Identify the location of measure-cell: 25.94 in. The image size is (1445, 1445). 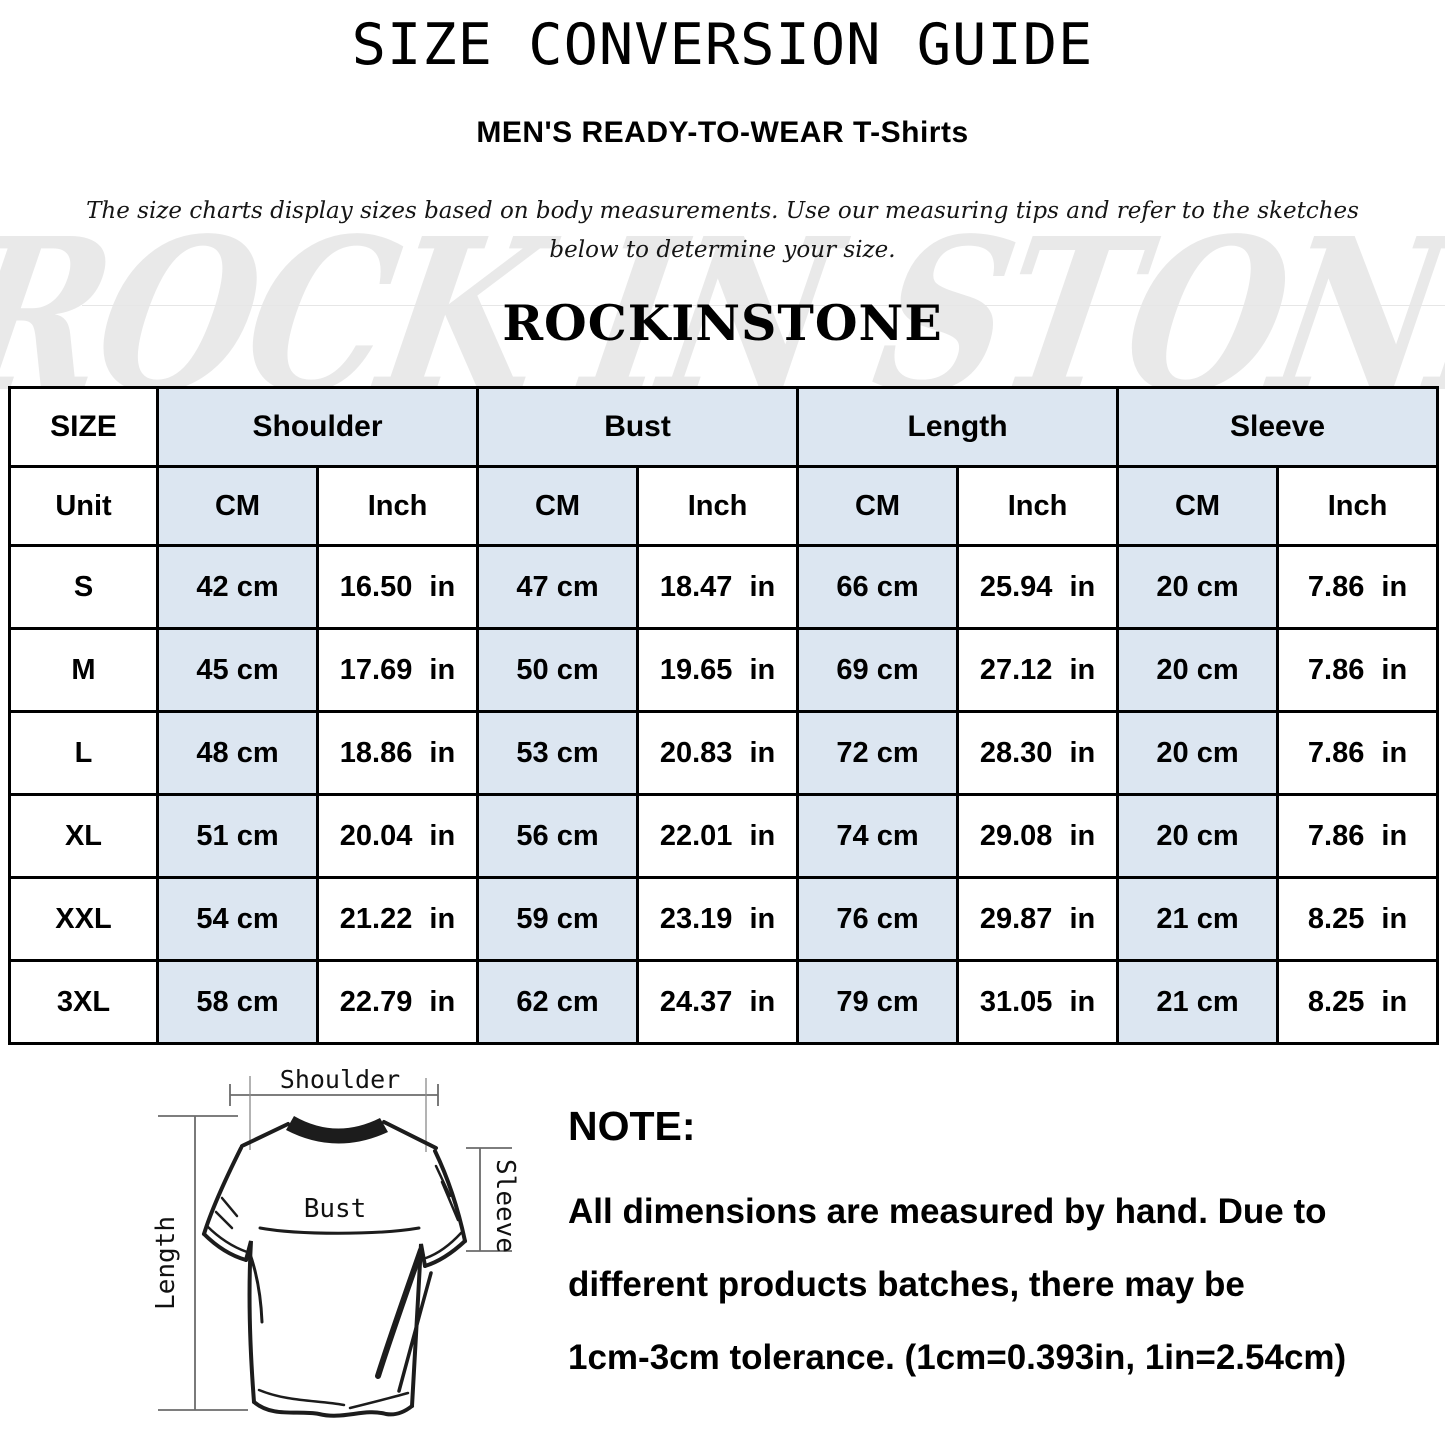
(1038, 587).